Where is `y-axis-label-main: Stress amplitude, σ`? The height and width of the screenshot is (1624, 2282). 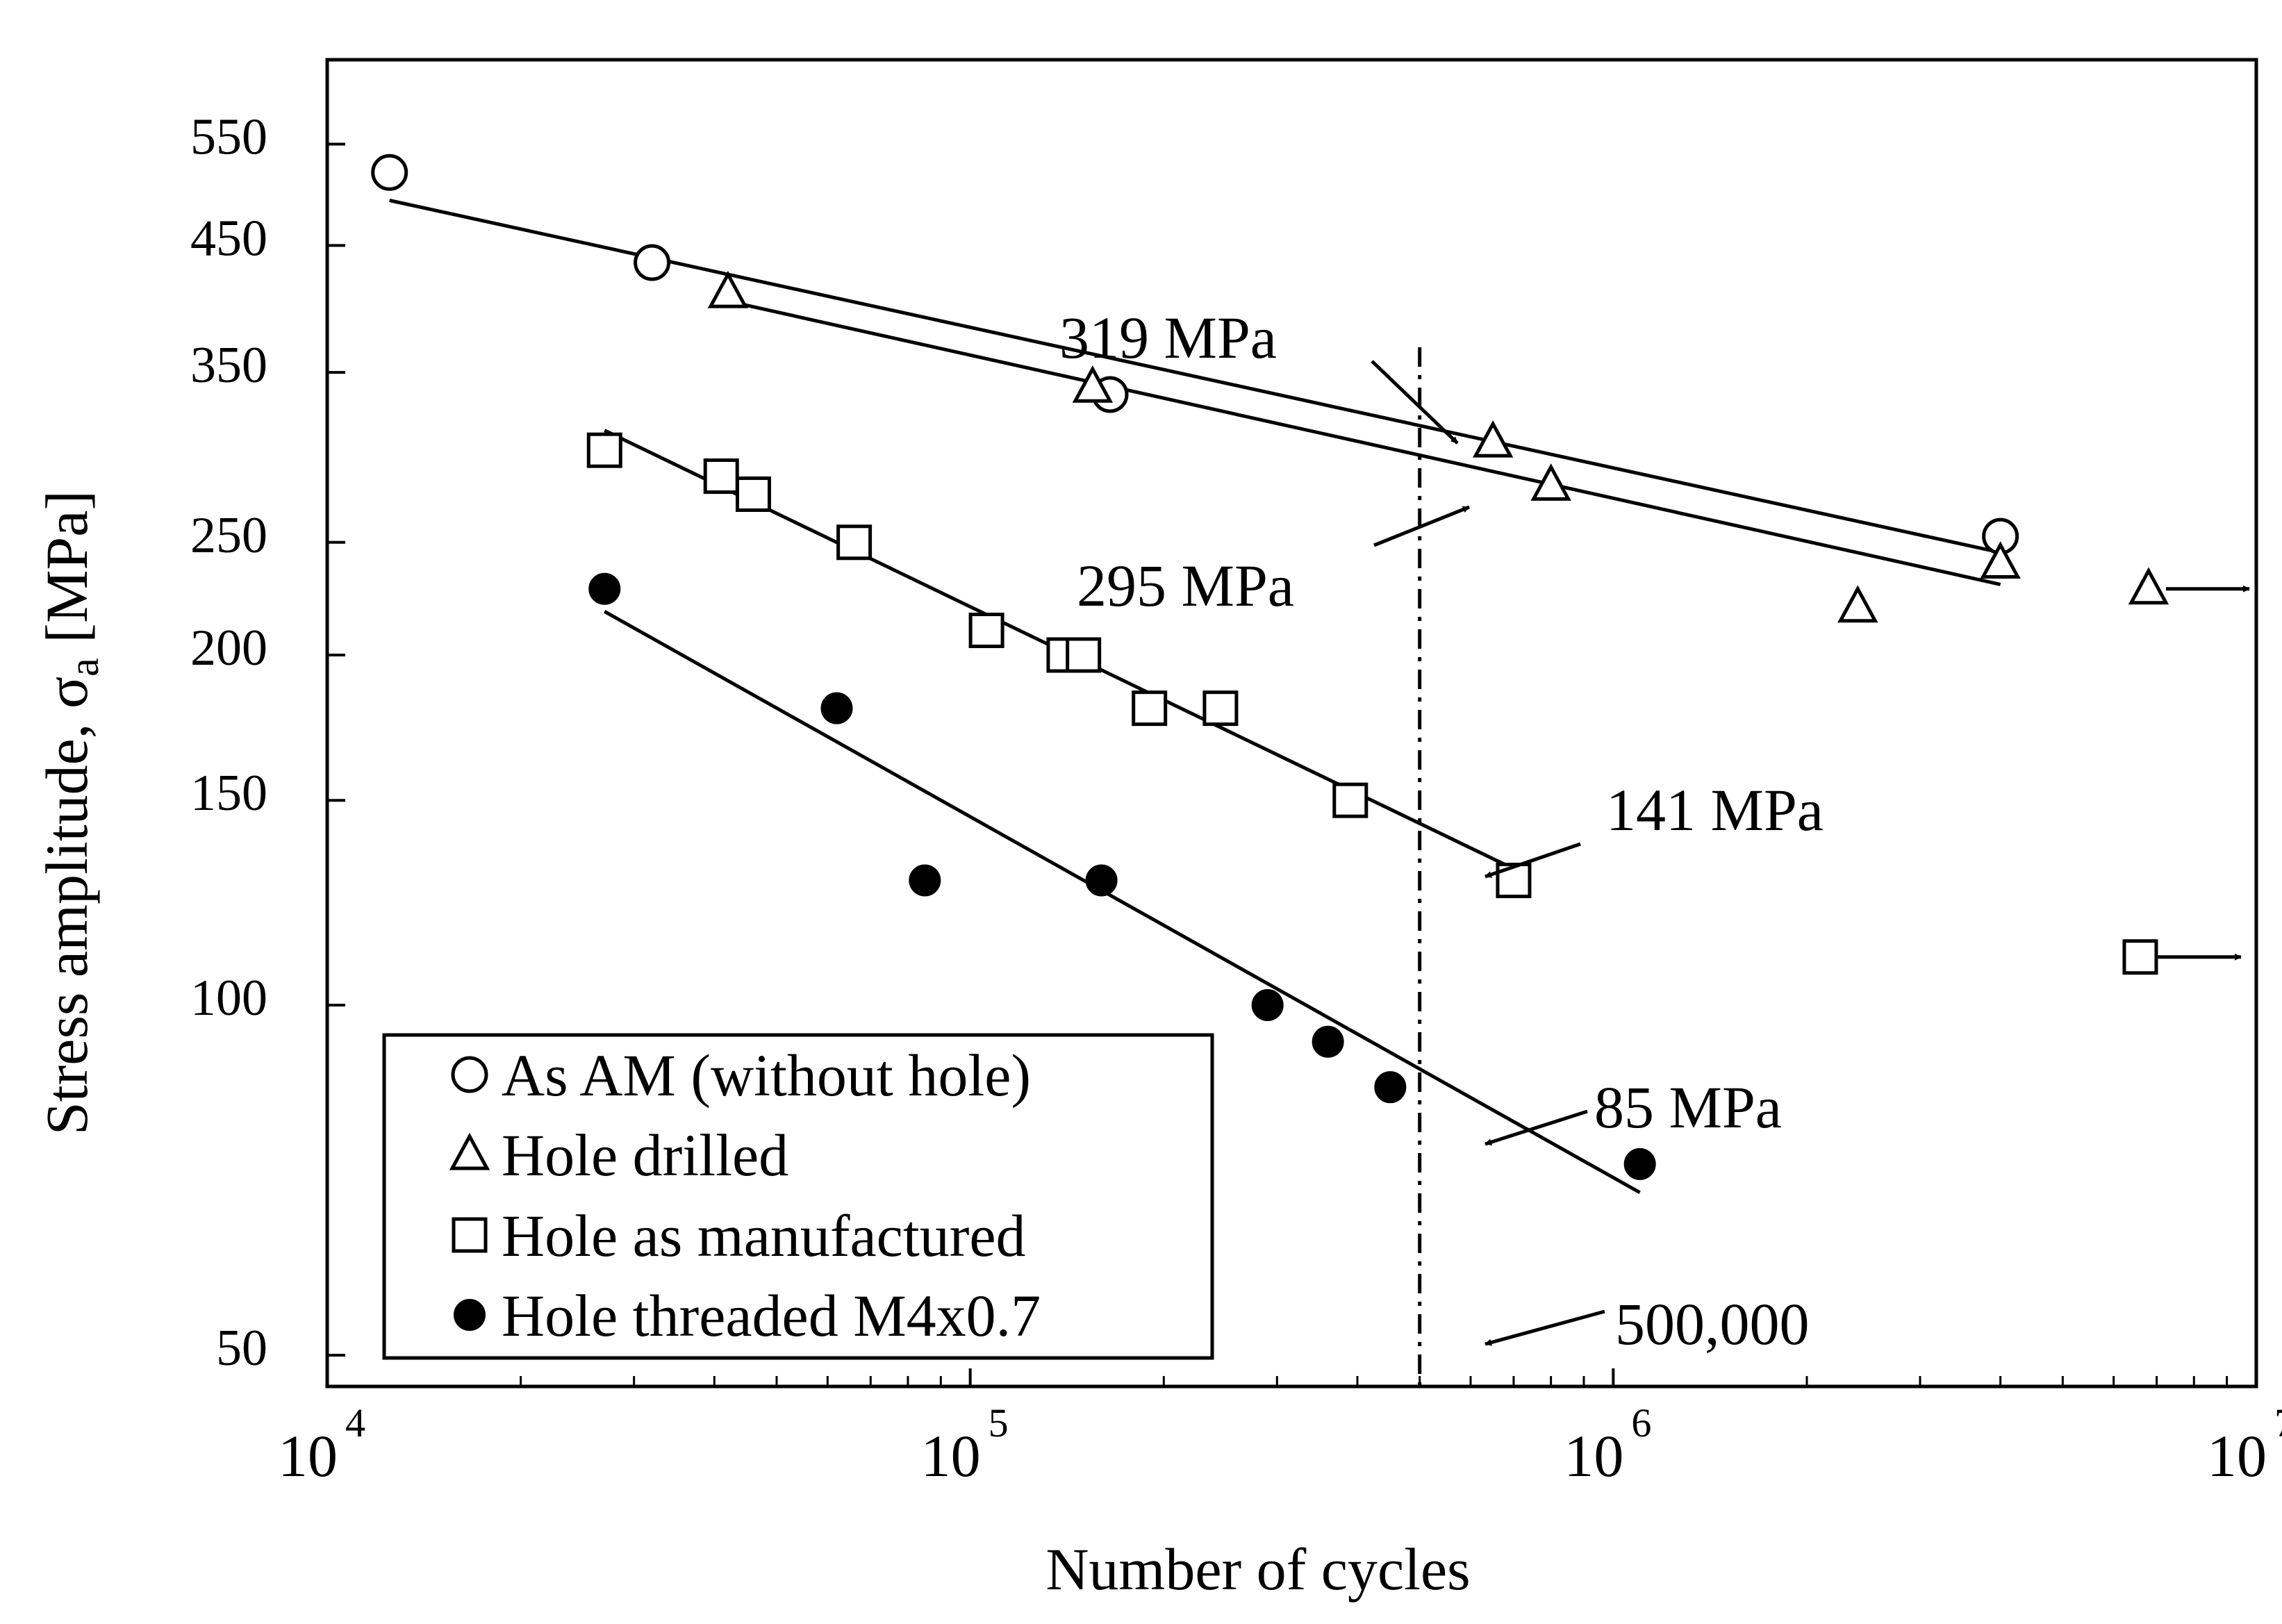 y-axis-label-main: Stress amplitude, σ is located at coordinates (66, 906).